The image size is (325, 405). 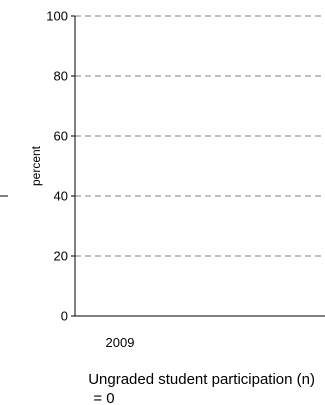 I want to click on caption-line-1: Ungraded student participation (n), so click(x=201, y=379).